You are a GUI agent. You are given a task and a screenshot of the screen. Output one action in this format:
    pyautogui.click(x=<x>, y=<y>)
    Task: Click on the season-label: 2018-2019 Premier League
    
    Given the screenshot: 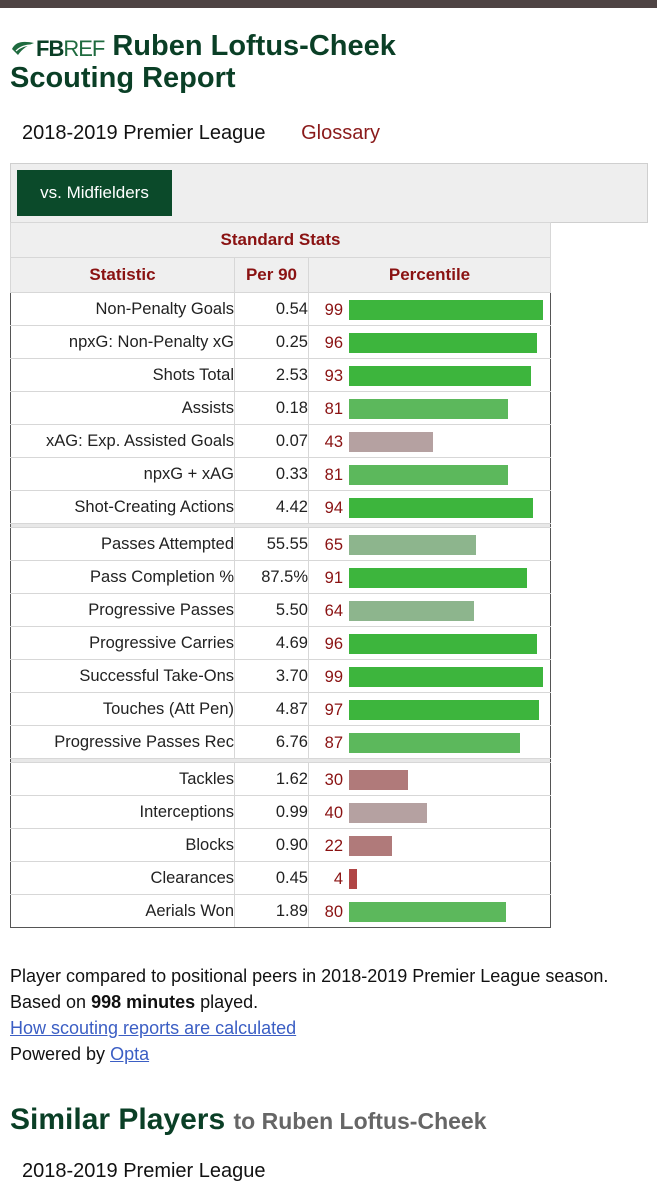 What is the action you would take?
    pyautogui.click(x=144, y=133)
    